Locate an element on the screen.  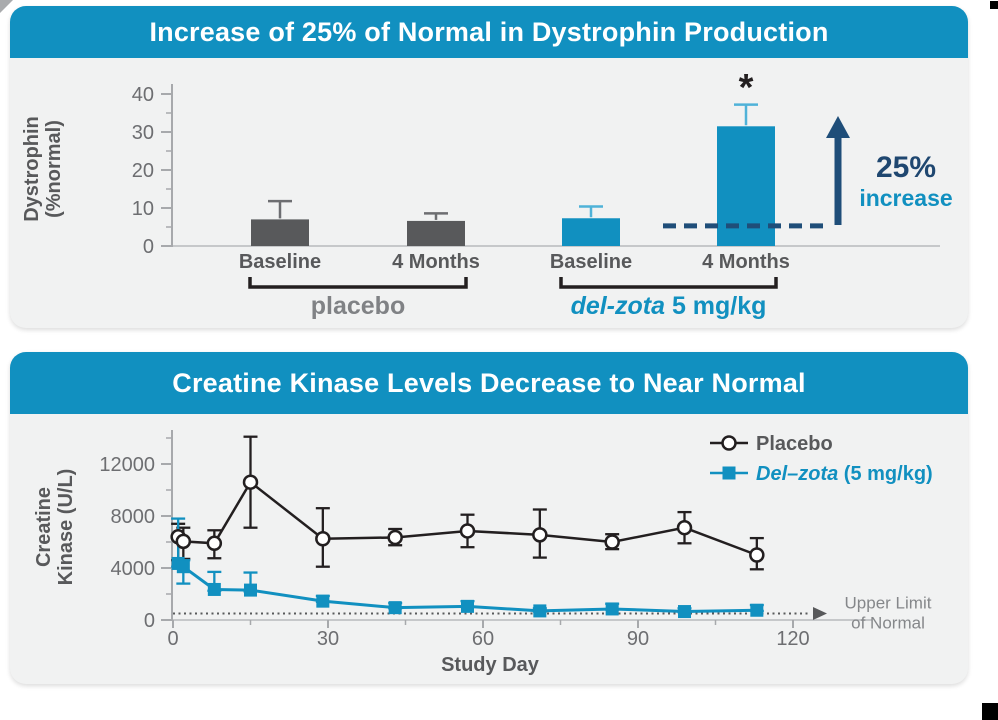
y-axis-title: Kinase (U/L) is located at coordinates (66, 527).